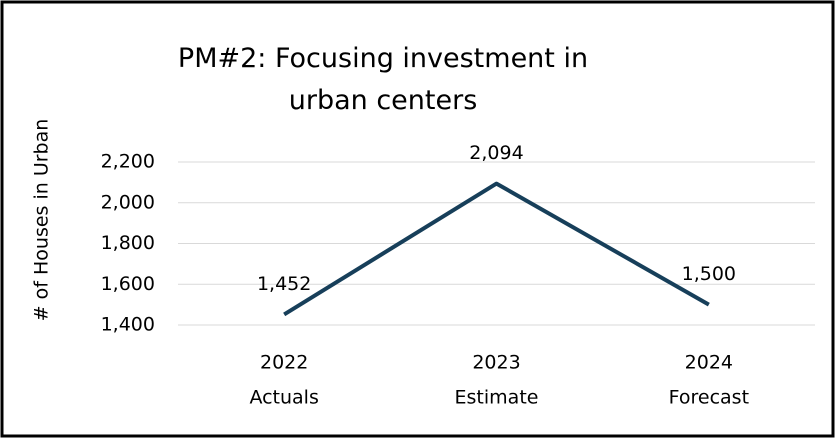 This screenshot has height=438, width=835. I want to click on y-tick-label: 1,800, so click(128, 243).